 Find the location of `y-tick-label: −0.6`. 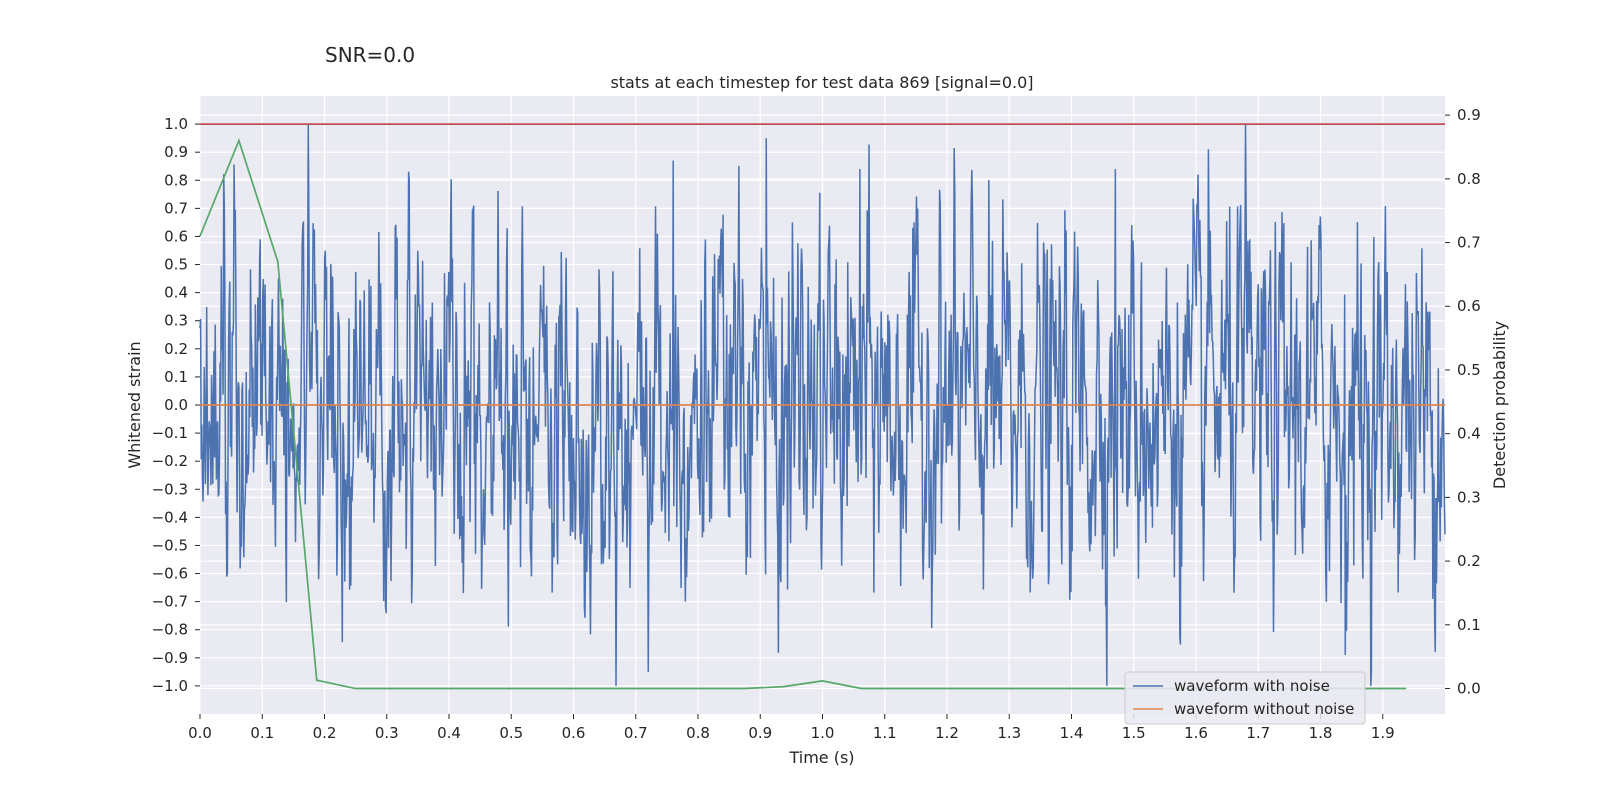

y-tick-label: −0.6 is located at coordinates (170, 574).